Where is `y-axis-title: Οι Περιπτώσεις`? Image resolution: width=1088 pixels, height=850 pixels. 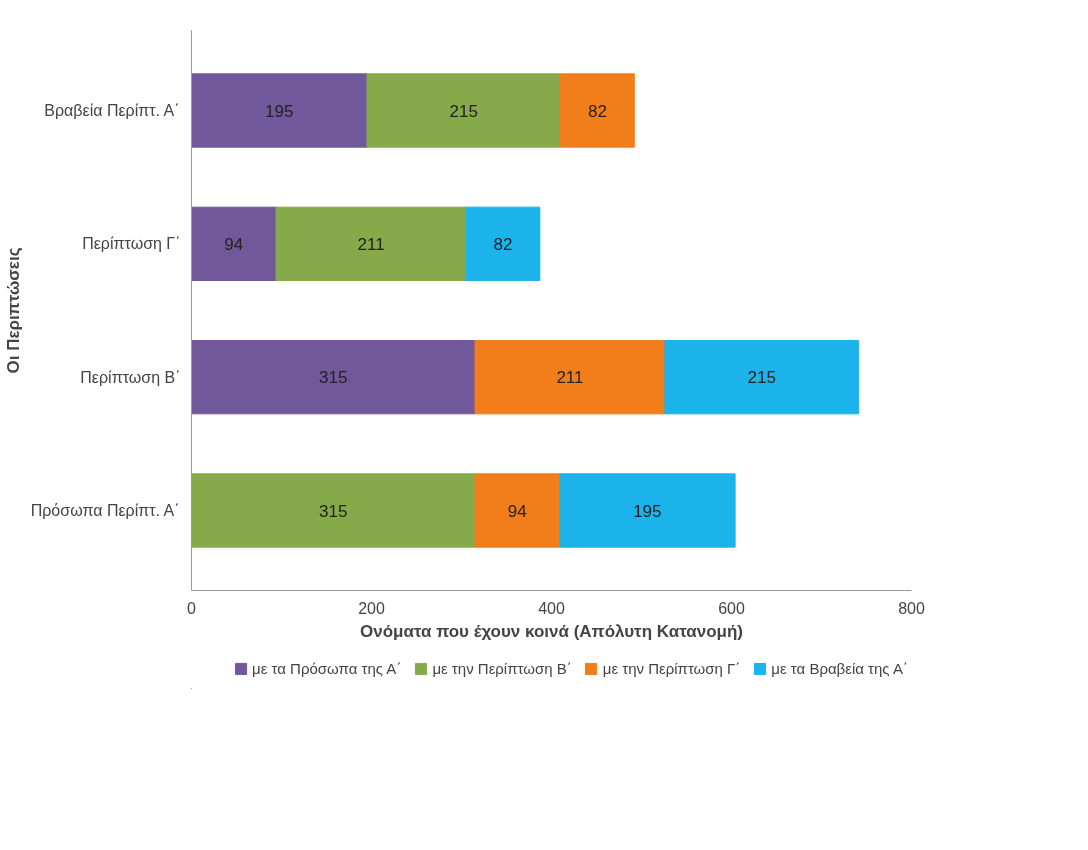
y-axis-title: Οι Περιπτώσεις is located at coordinates (13, 310).